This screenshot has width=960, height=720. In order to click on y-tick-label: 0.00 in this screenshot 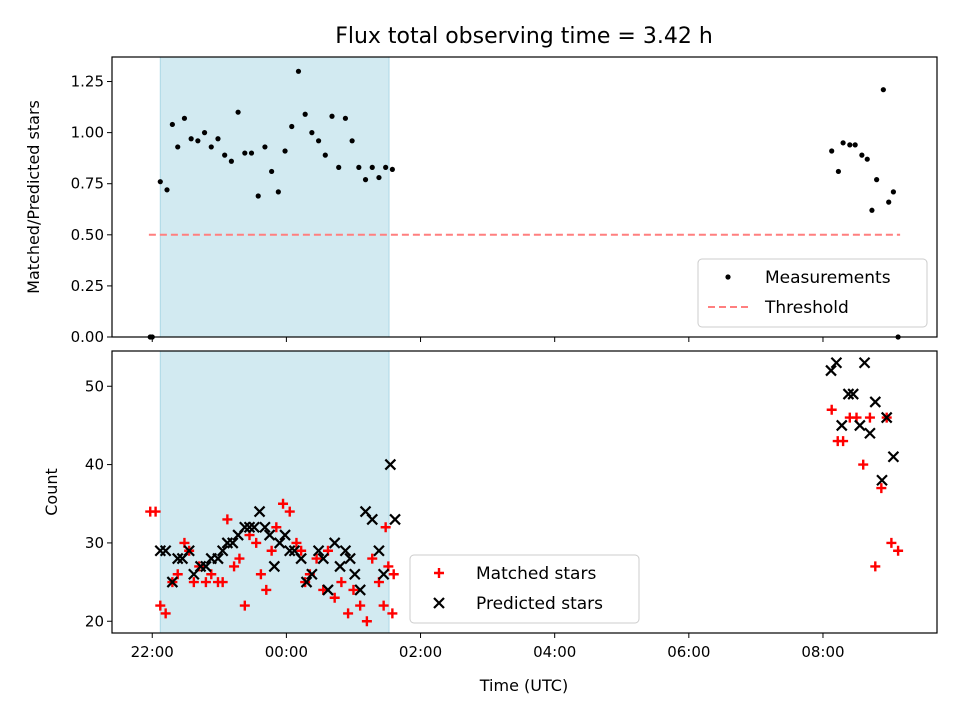, I will do `click(87, 337)`.